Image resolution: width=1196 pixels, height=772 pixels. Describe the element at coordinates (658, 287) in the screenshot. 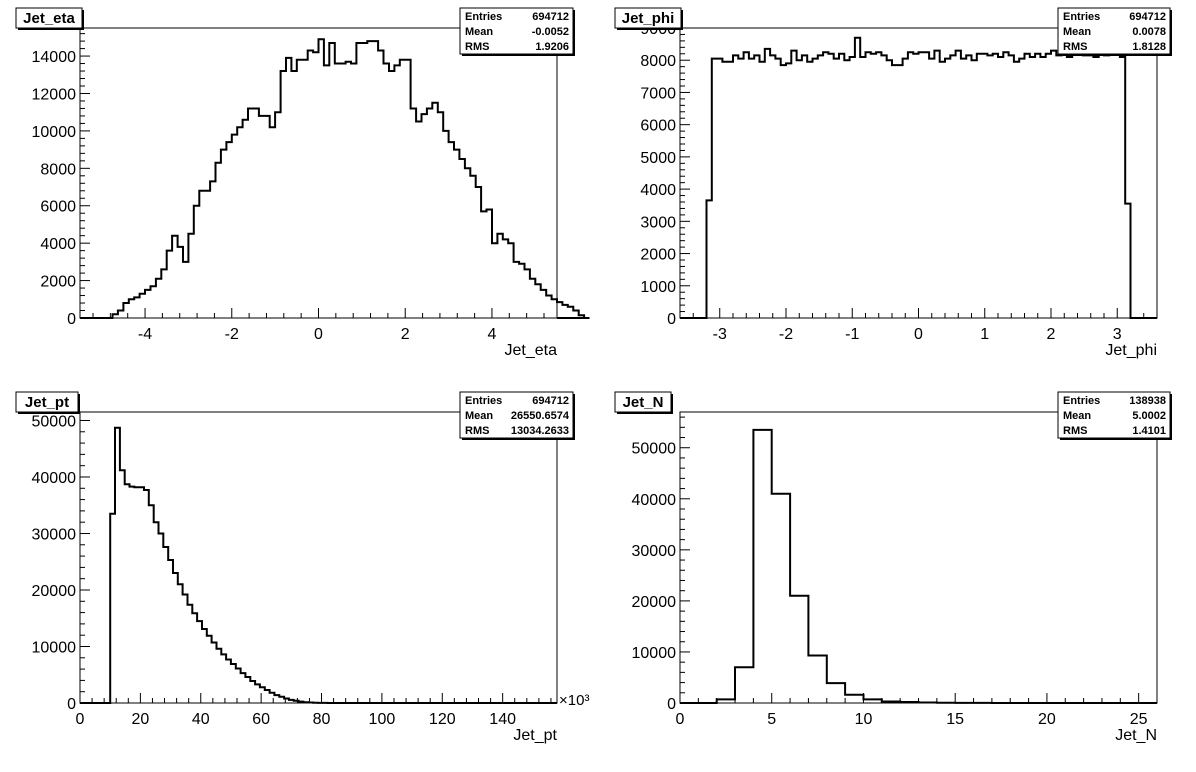

I see `y-tick-label: 1000` at that location.